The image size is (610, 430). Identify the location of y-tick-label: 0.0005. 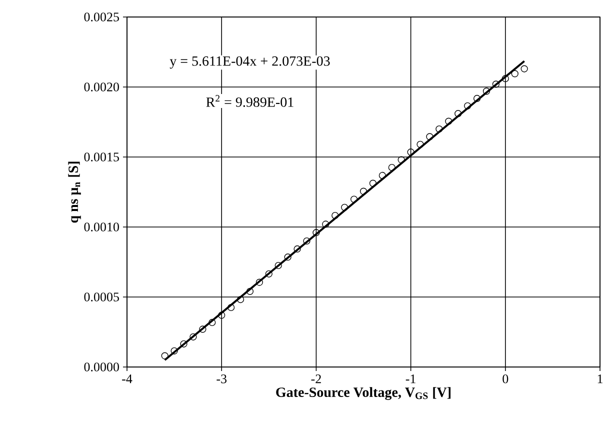
(101, 297).